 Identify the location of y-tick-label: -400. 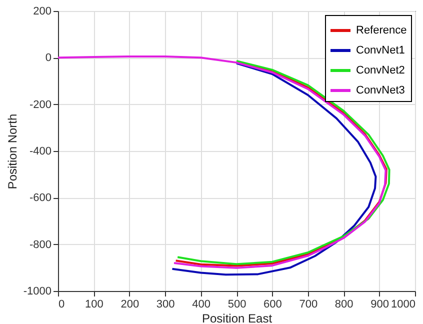
(40, 152).